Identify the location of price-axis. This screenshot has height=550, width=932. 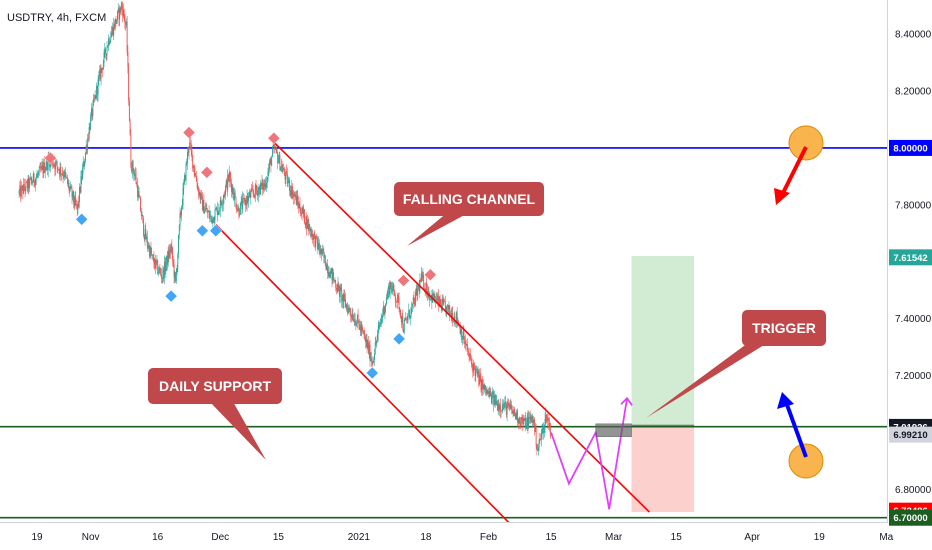
(910, 275).